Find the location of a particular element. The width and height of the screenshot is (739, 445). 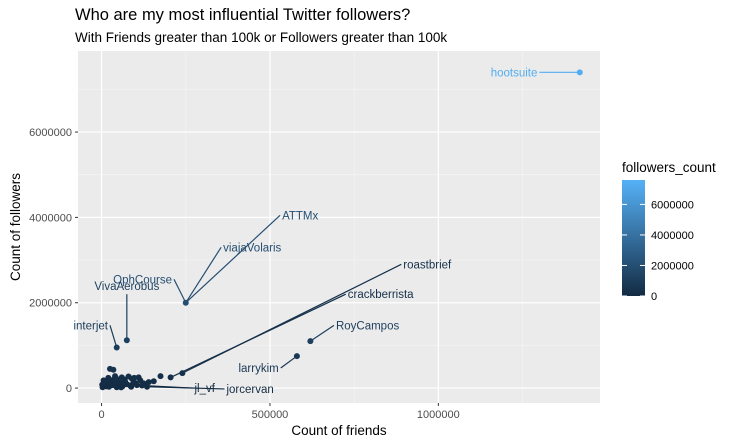

x-tick-label: 1000000 is located at coordinates (438, 415).